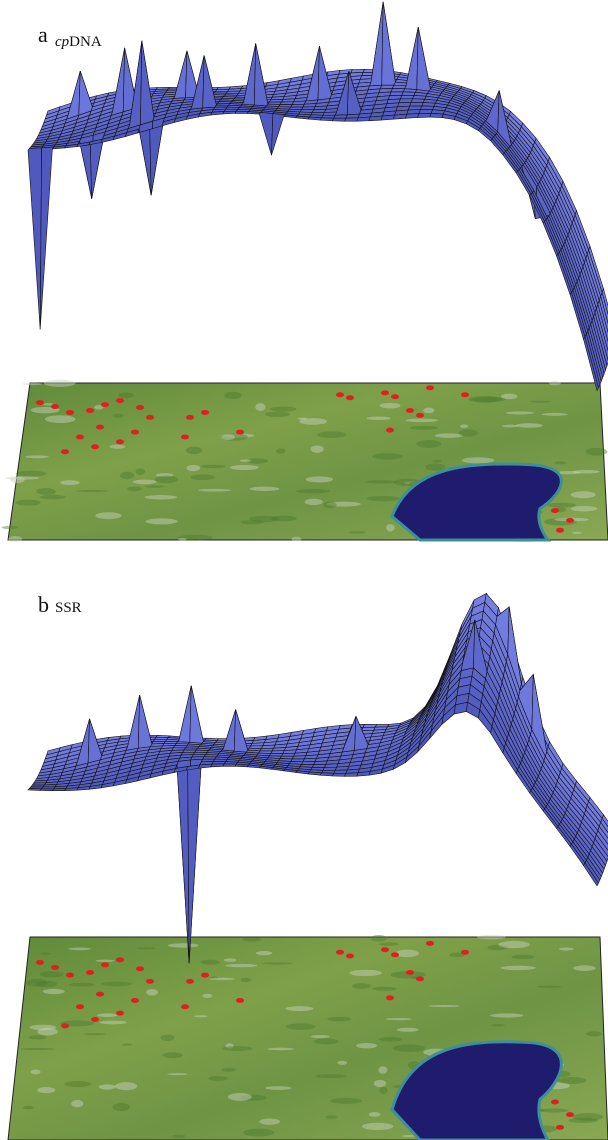 The image size is (608, 1140). I want to click on marker-part: cp, so click(62, 42).